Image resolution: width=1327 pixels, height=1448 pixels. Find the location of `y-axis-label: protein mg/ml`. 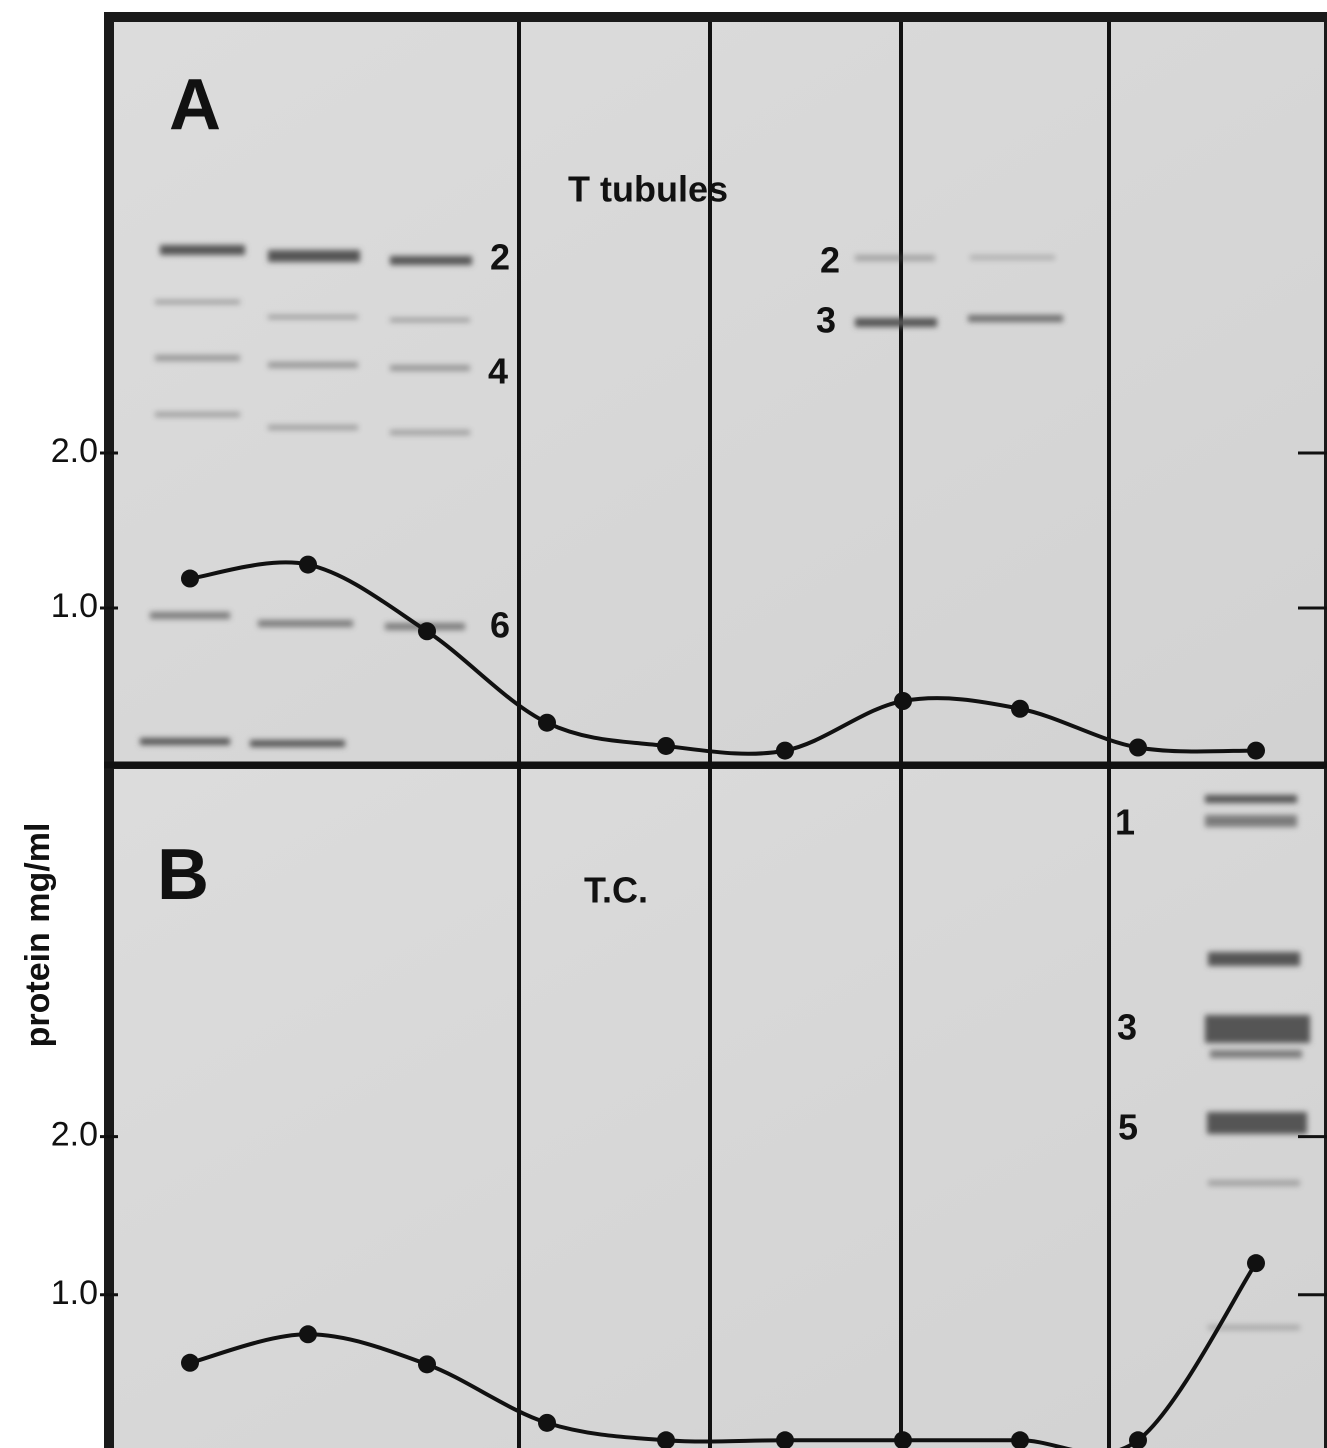

y-axis-label: protein mg/ml is located at coordinates (38, 935).